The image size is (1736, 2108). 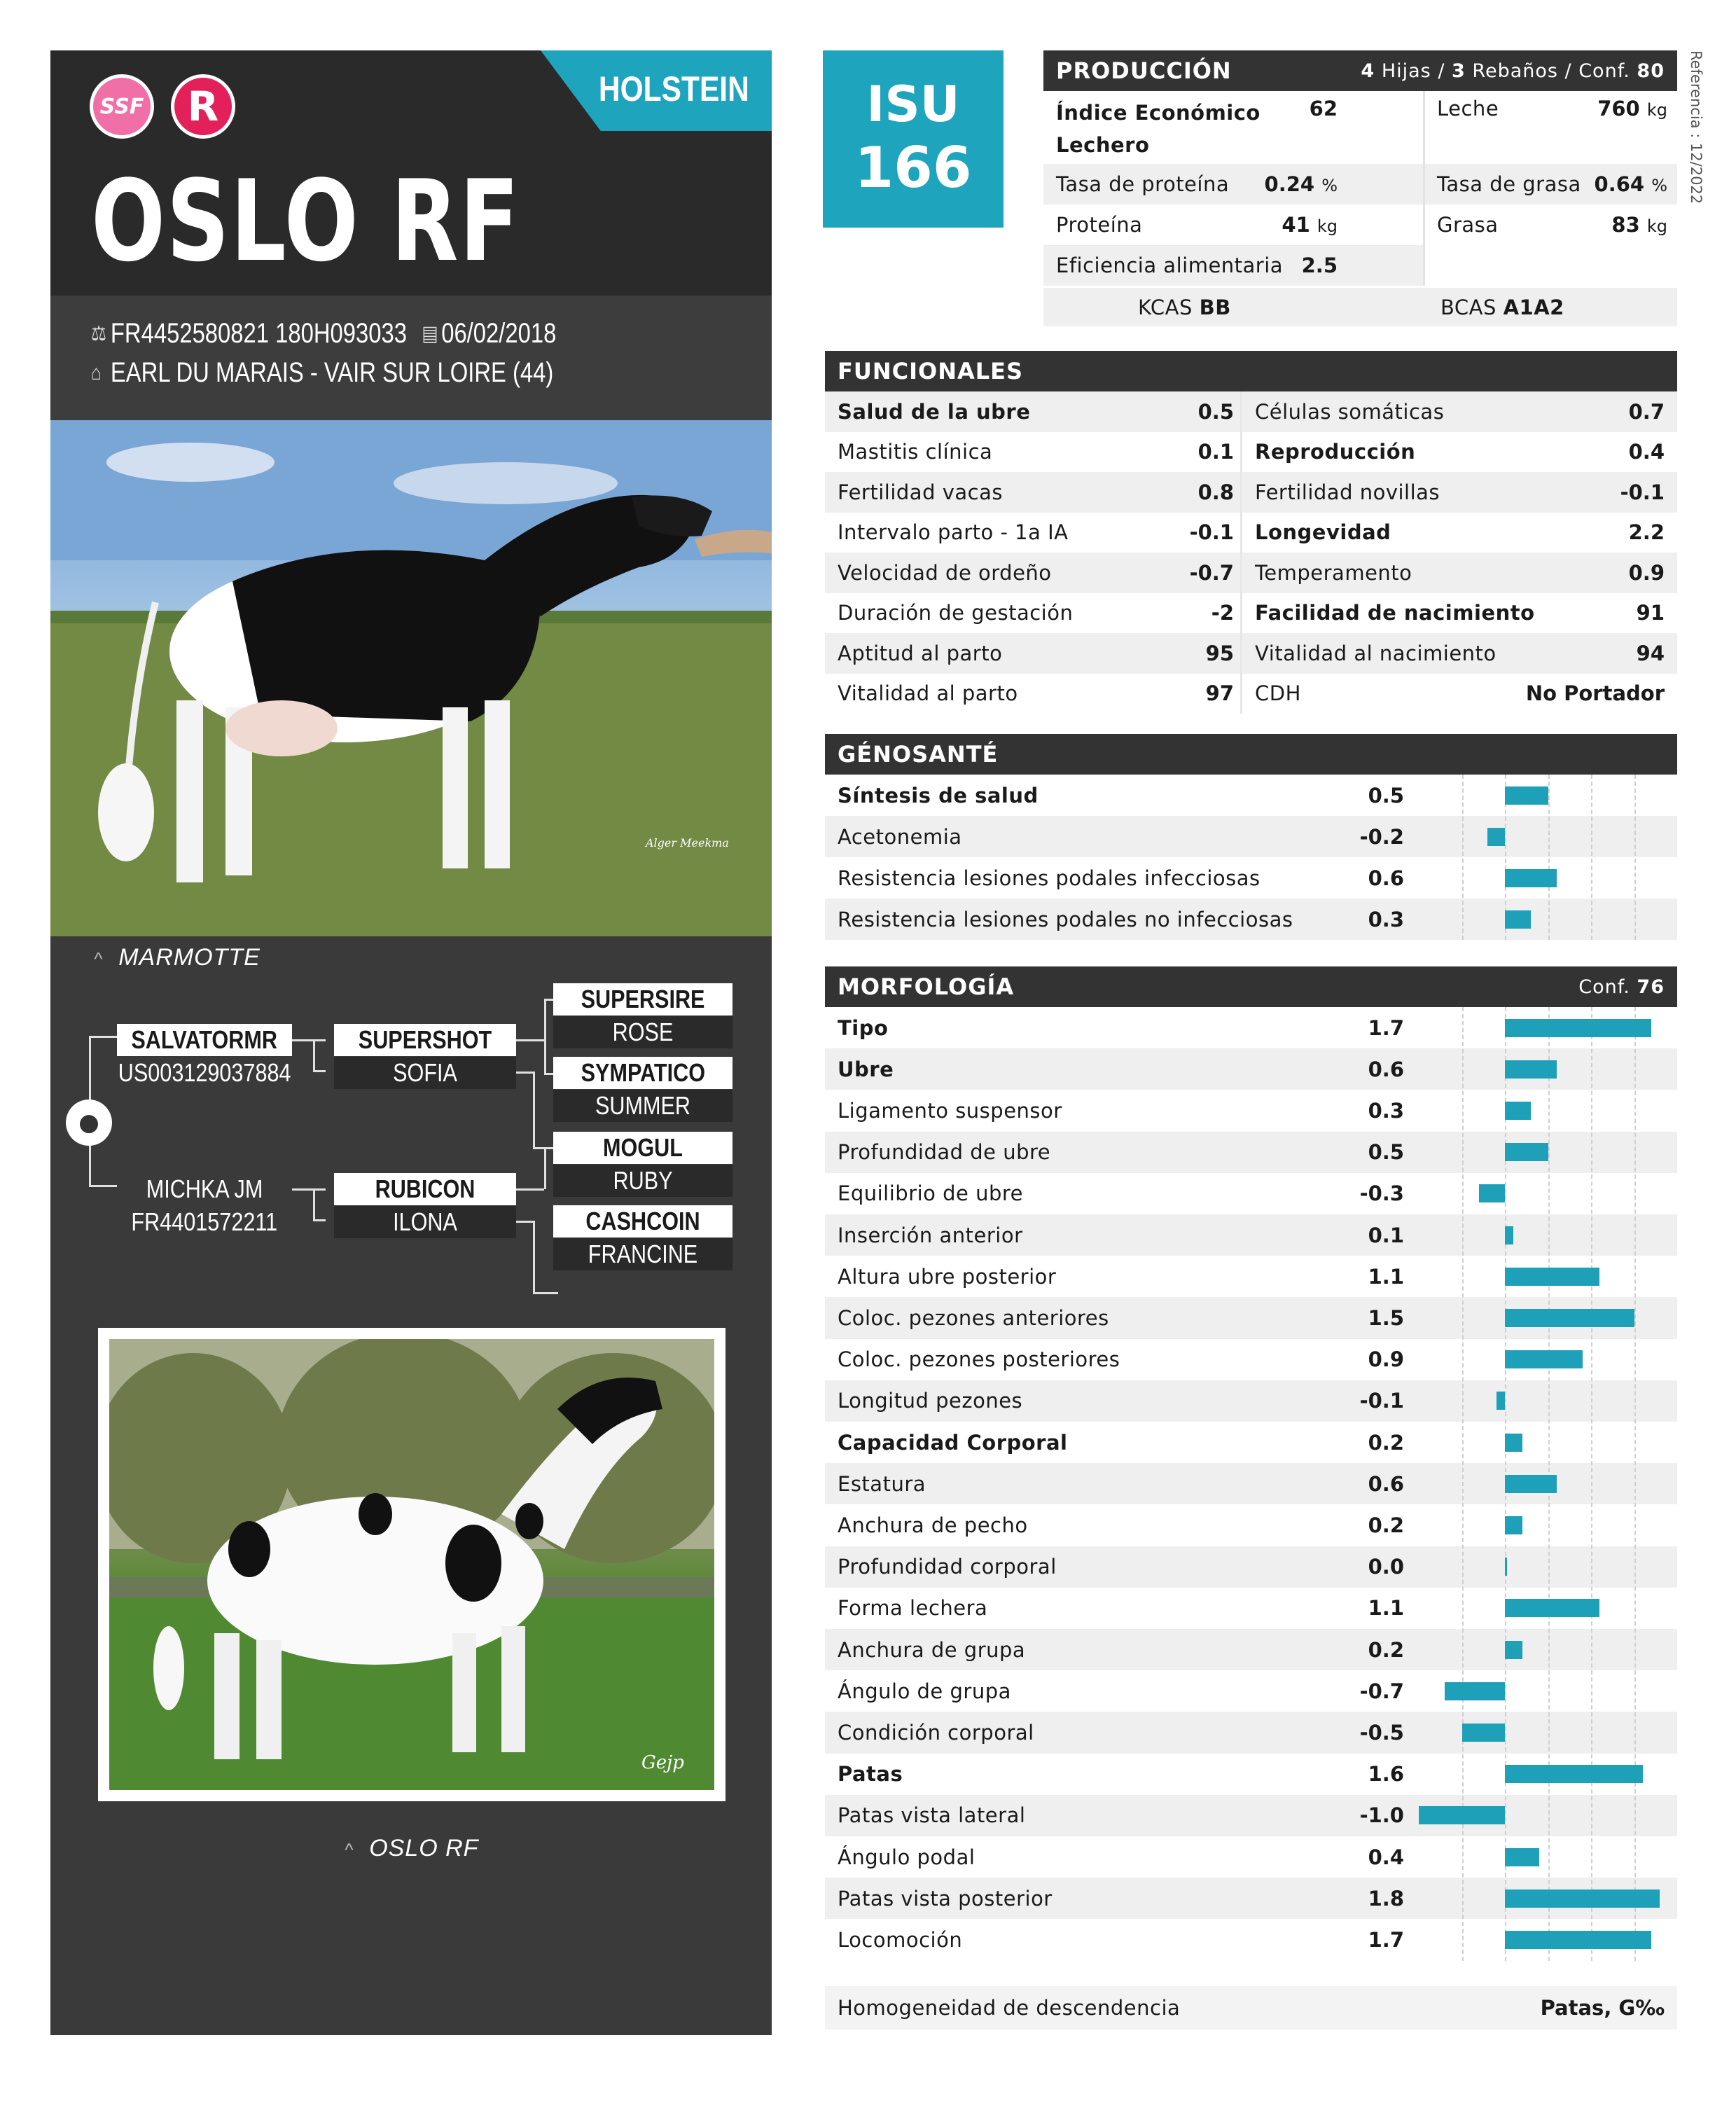 What do you see at coordinates (947, 1276) in the screenshot?
I see `bar-category-label: Altura ubre posterior` at bounding box center [947, 1276].